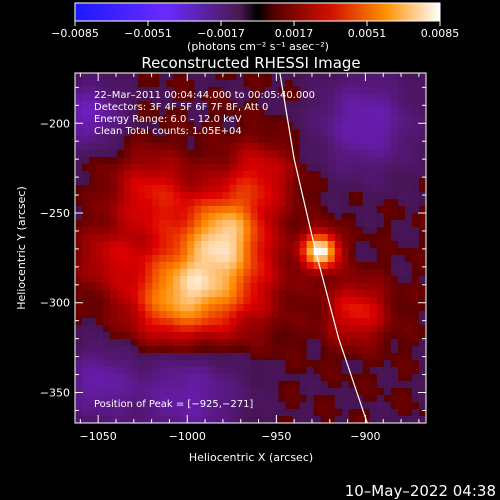  I want to click on solar-limb-curve, so click(323, 248).